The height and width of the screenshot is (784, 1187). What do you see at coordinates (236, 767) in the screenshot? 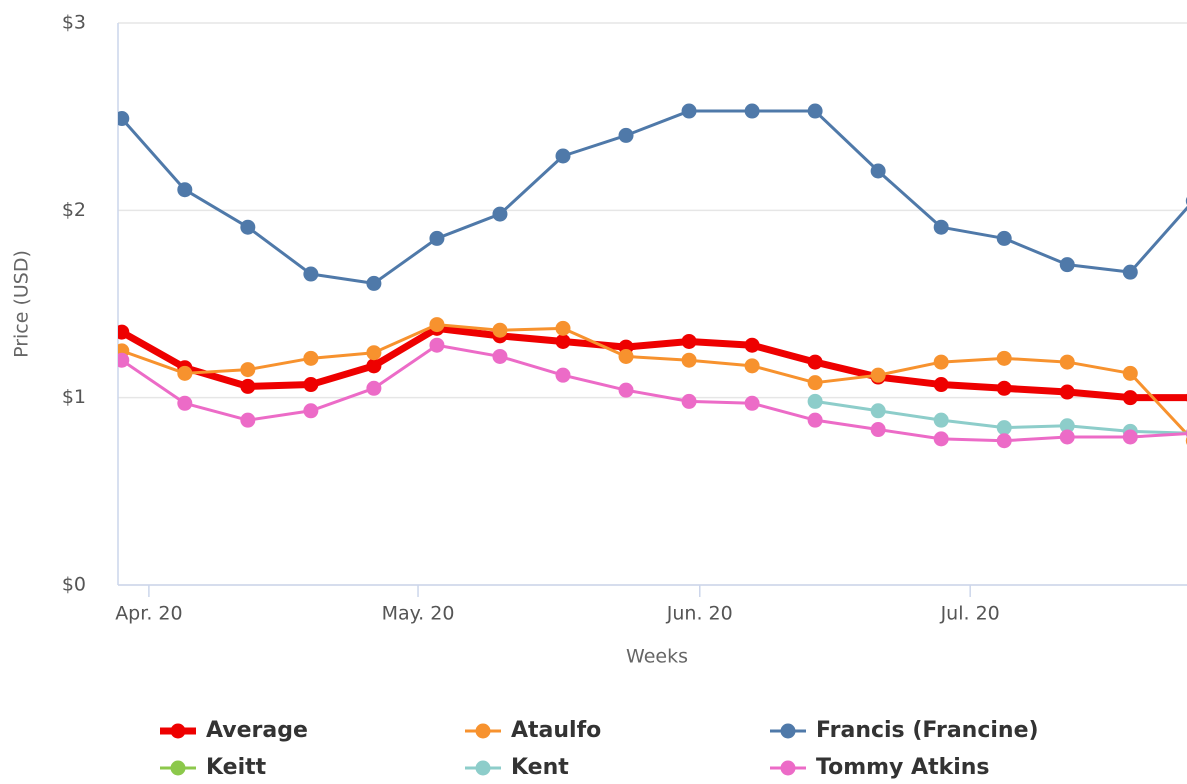
I see `legend-label: Keitt` at bounding box center [236, 767].